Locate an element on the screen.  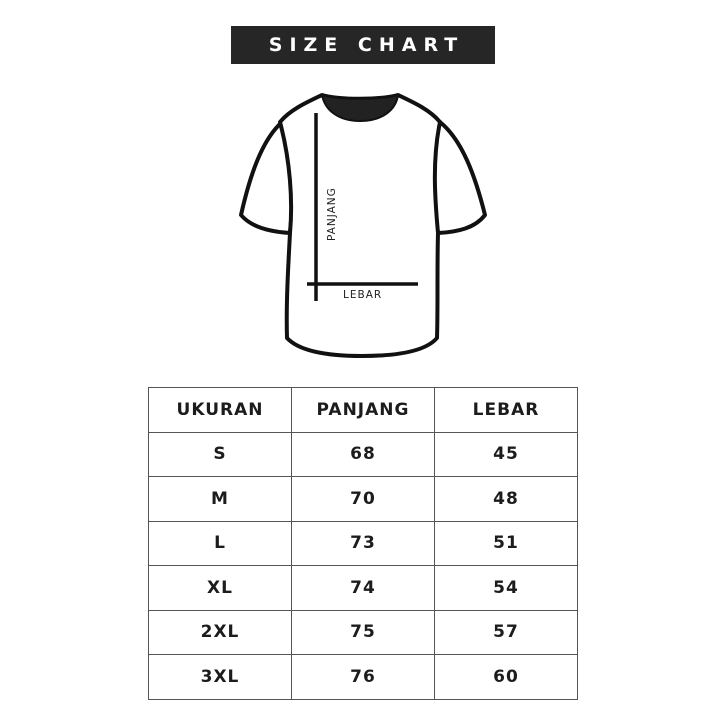
size-cell: 3XL is located at coordinates (220, 677).